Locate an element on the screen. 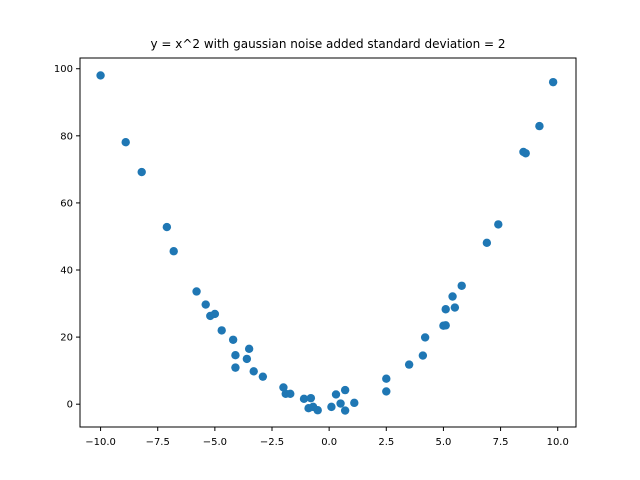 Image resolution: width=640 pixels, height=480 pixels. y-tick-label-1: 20 is located at coordinates (66, 338).